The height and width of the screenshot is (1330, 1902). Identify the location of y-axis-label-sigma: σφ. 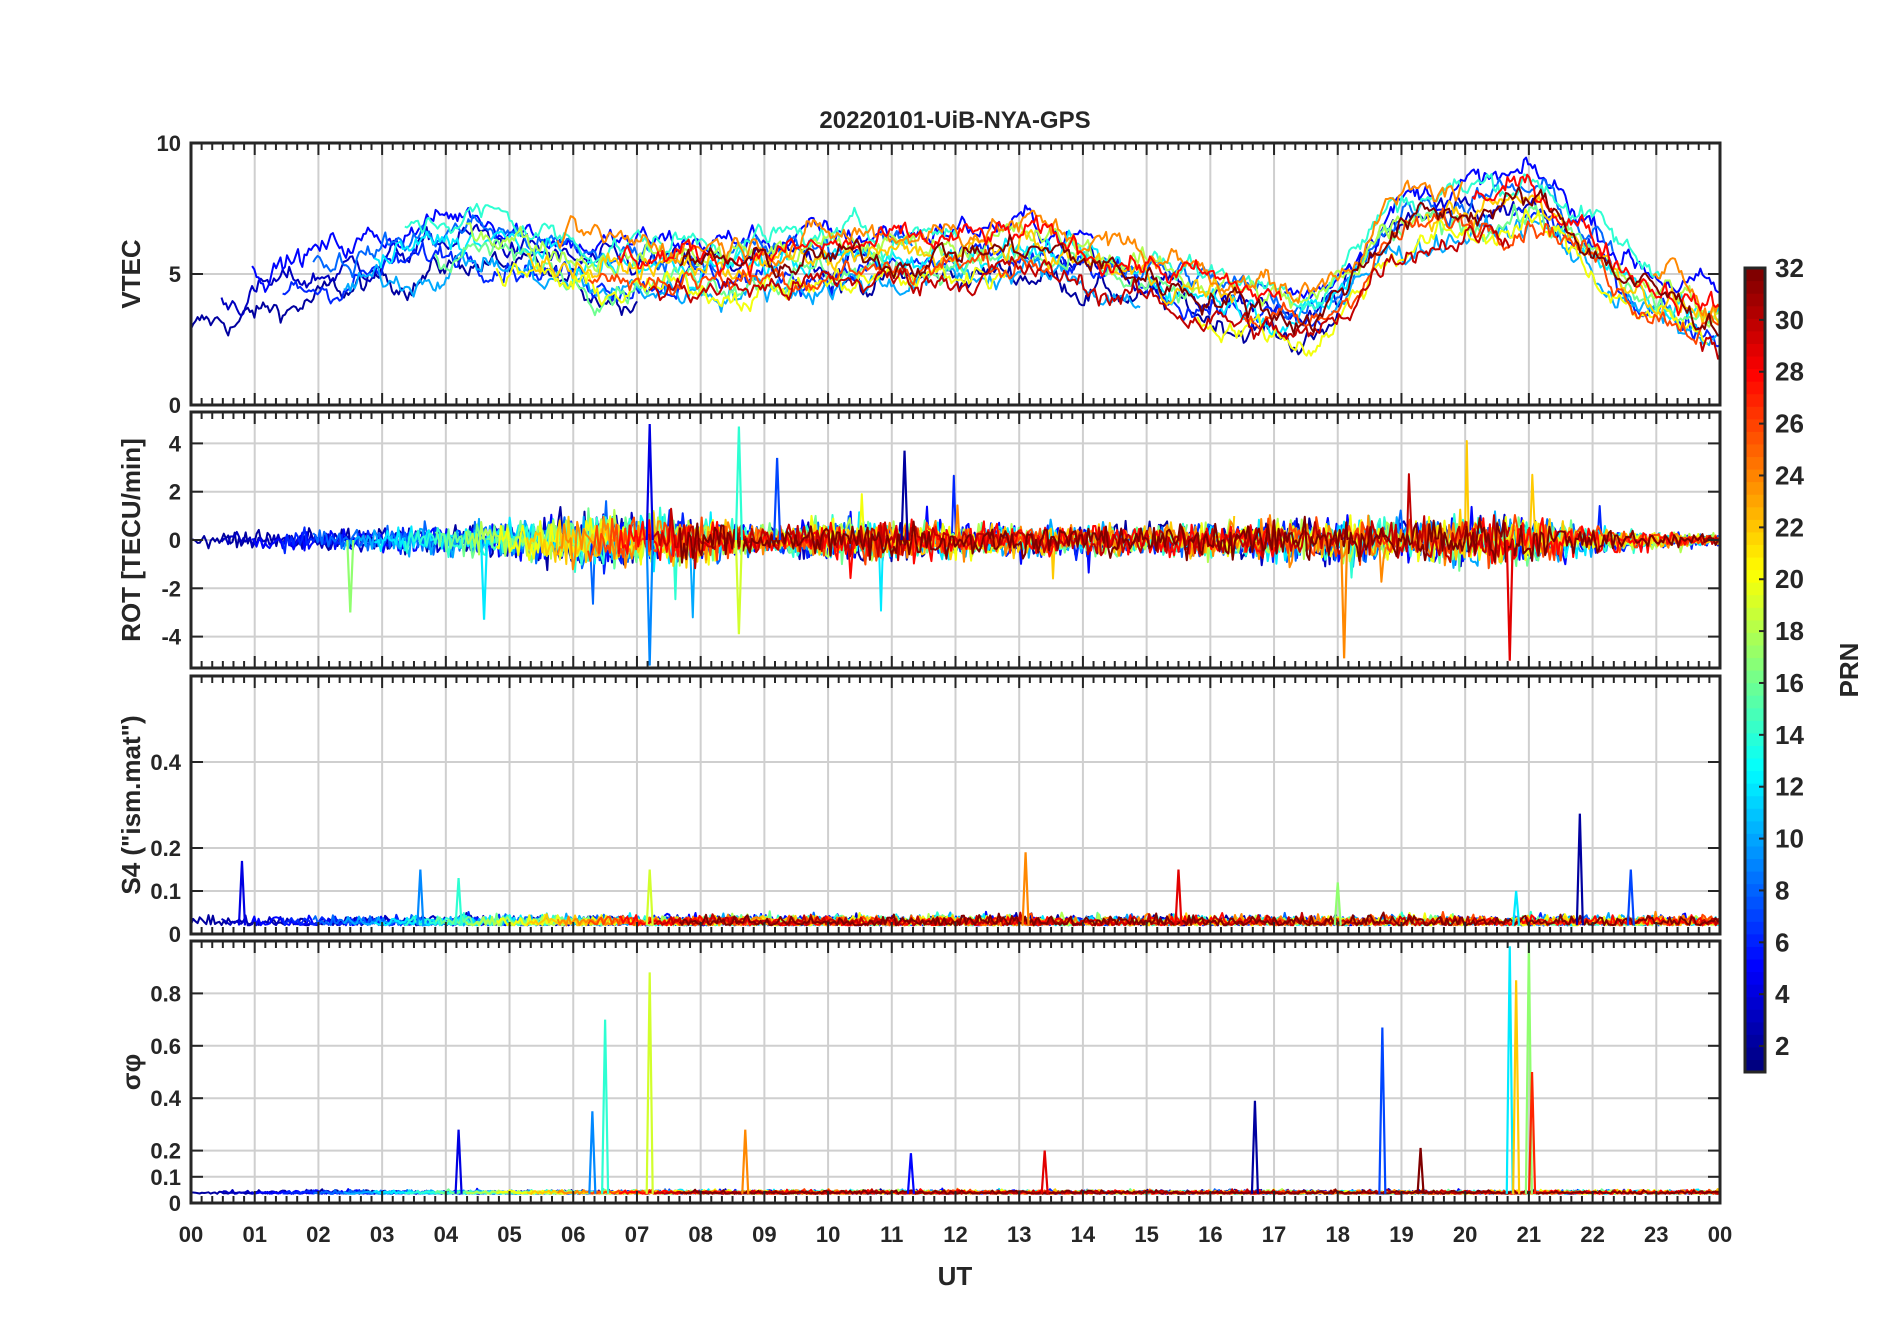
(131, 1072).